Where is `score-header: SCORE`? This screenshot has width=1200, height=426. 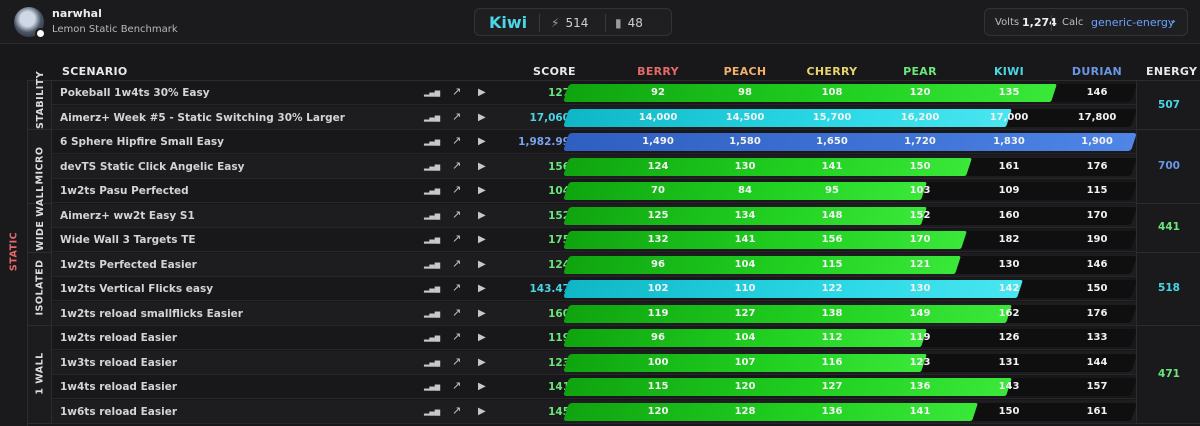 score-header: SCORE is located at coordinates (554, 71).